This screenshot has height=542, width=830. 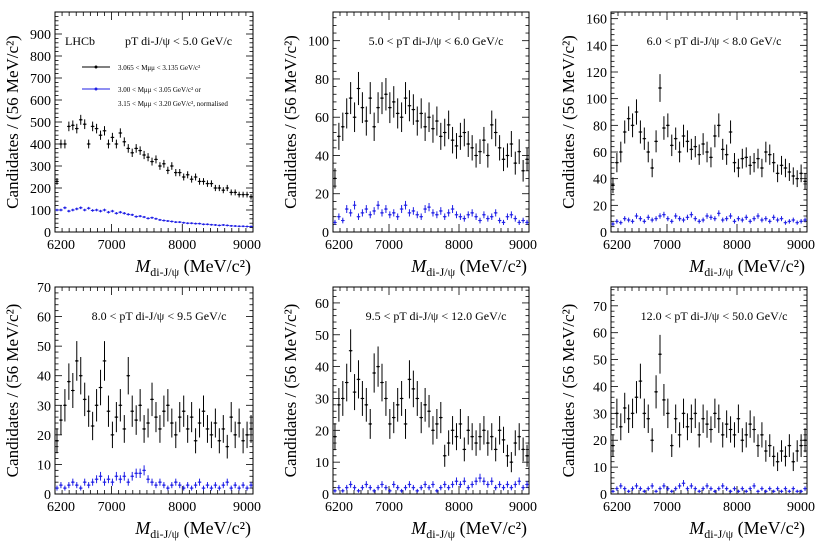 I want to click on y-tick-label: 50, so click(x=600, y=361).